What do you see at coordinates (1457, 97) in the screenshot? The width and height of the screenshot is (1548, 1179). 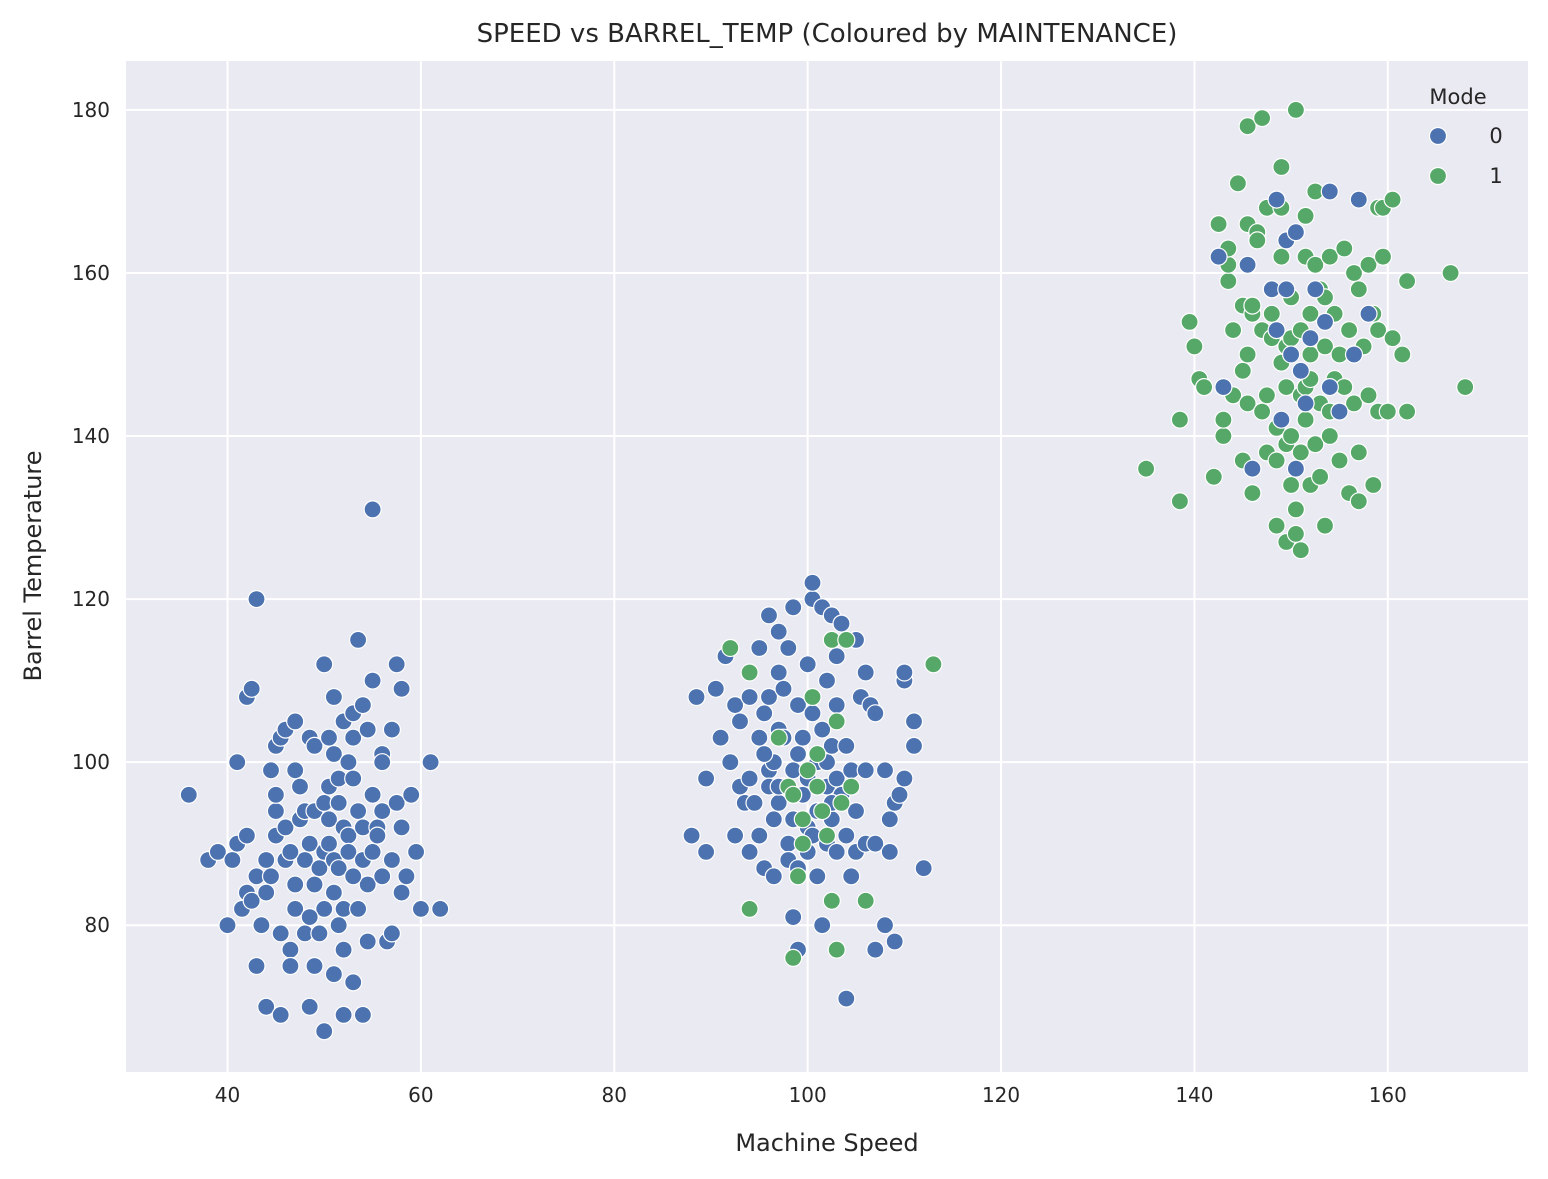 I see `legend-title: Mode` at bounding box center [1457, 97].